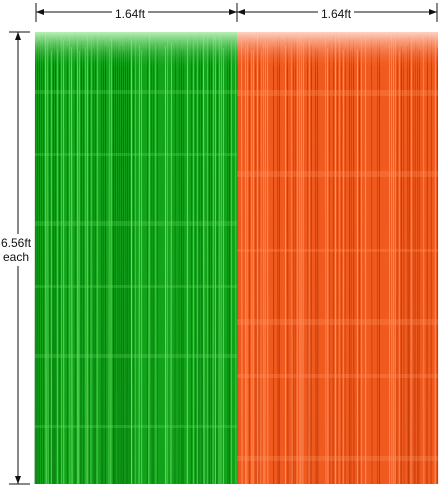  I want to click on right-width-label: 1.64ft, so click(336, 14).